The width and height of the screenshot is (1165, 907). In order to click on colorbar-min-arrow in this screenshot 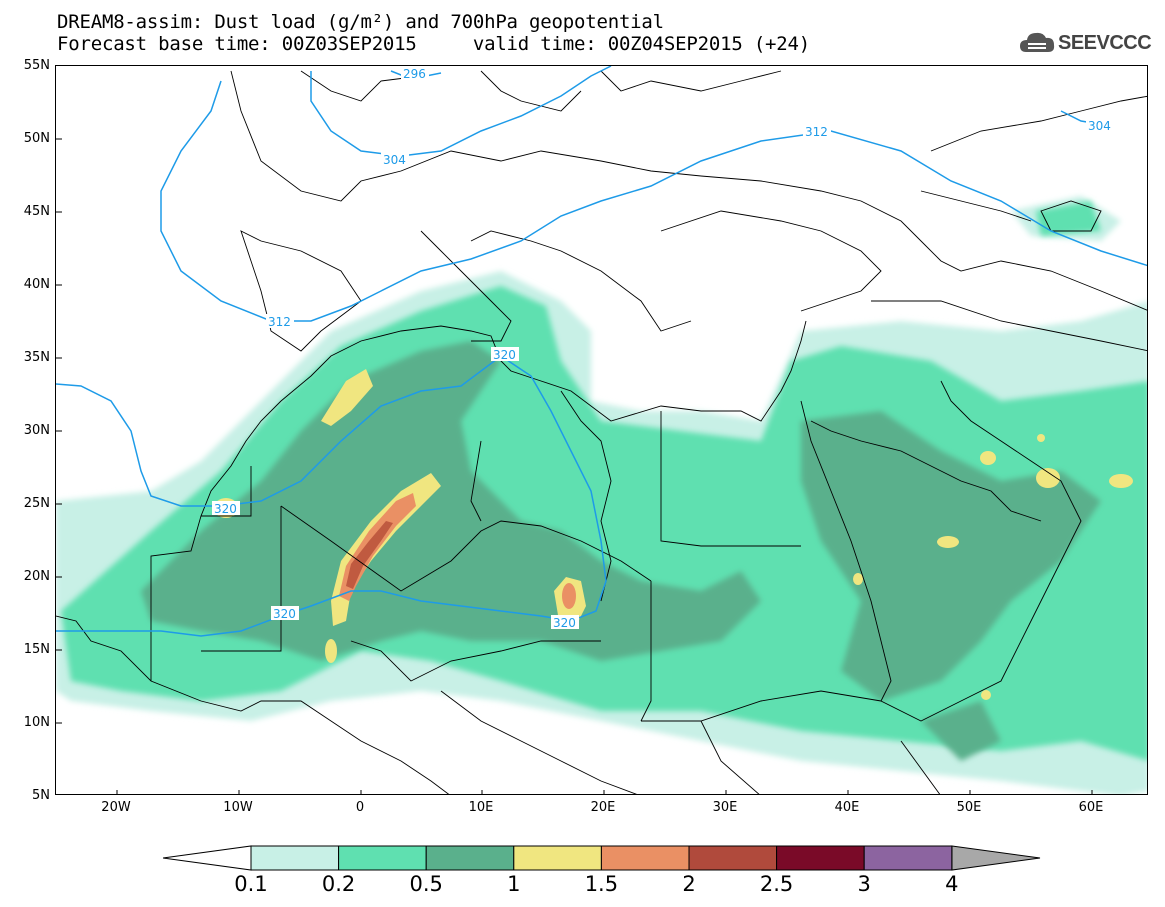, I will do `click(207, 858)`.